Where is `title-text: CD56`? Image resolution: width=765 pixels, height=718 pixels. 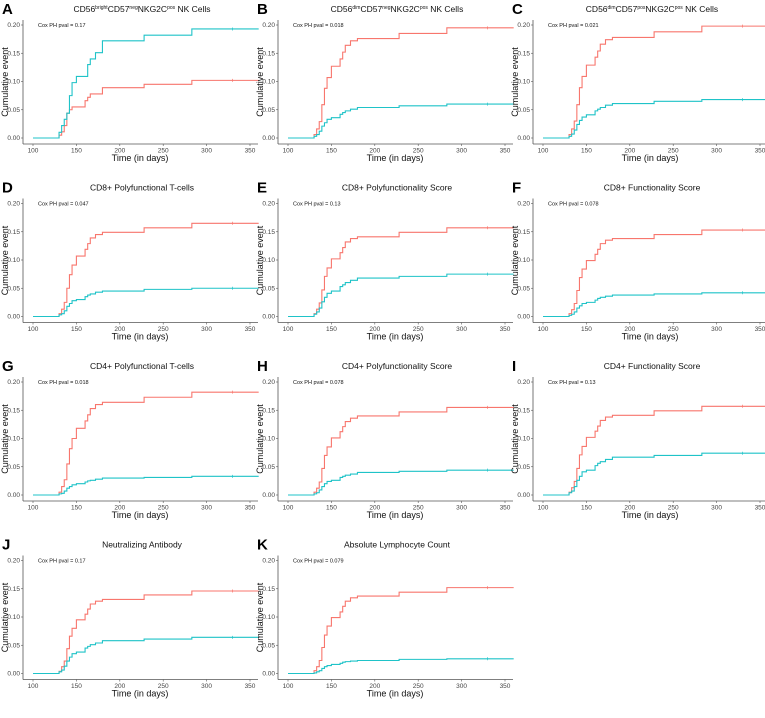
title-text: CD56 is located at coordinates (597, 9).